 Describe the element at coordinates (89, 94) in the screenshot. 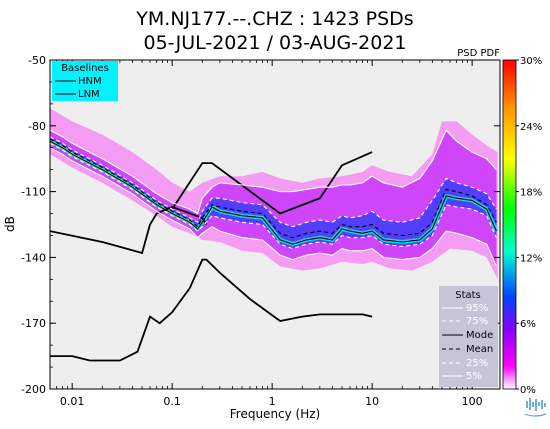

I see `lnm-legend-label: LNM` at that location.